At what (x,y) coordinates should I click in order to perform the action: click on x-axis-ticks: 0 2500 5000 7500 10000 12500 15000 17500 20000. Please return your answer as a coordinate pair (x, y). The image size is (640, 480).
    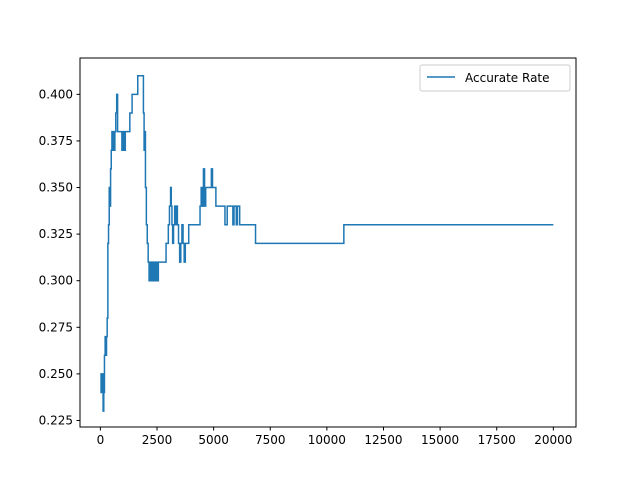
    Looking at the image, I should click on (334, 437).